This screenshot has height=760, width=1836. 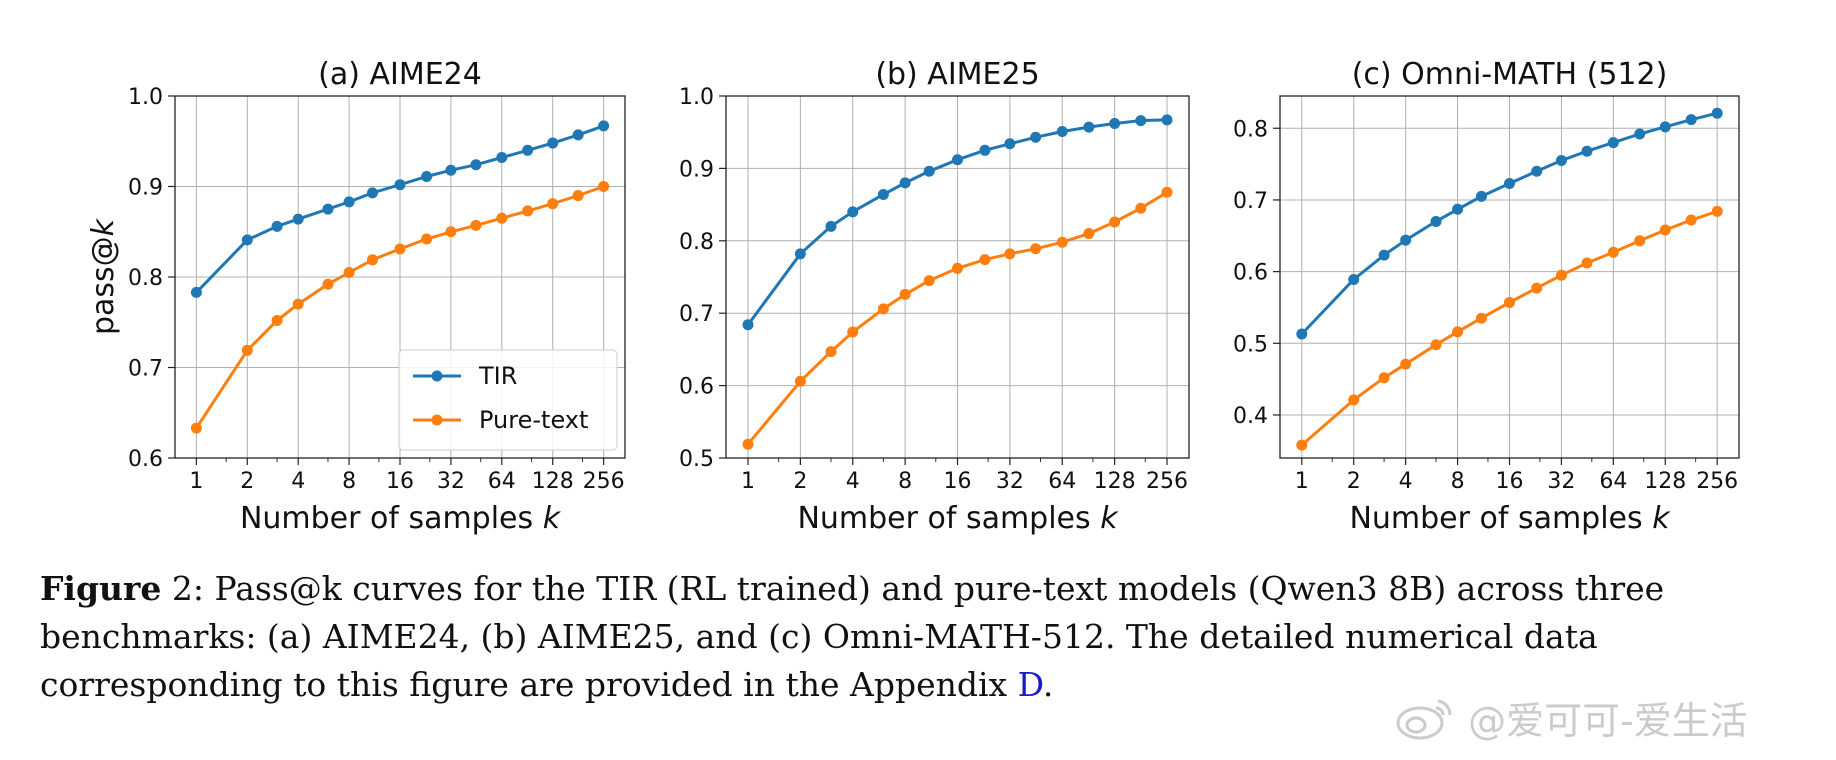 I want to click on legend: TIR Pure-text, so click(x=508, y=400).